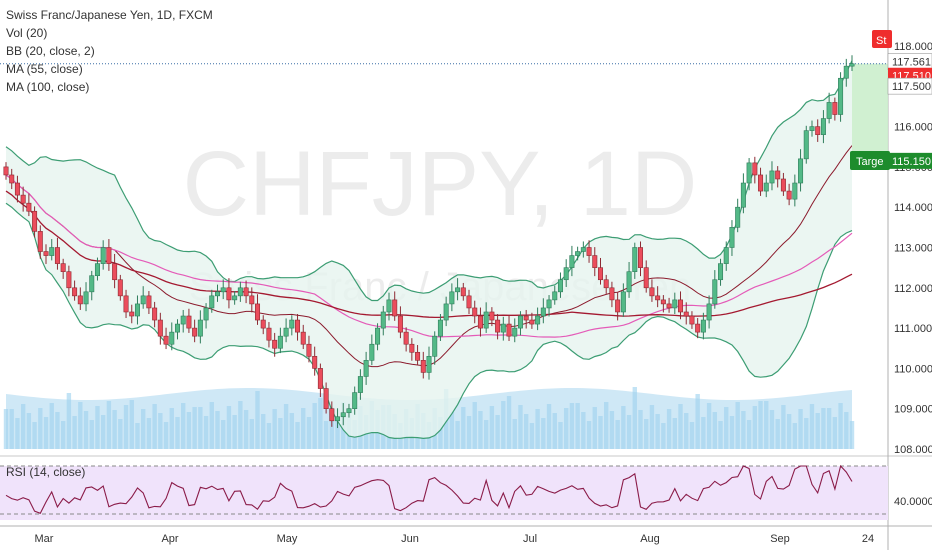 The width and height of the screenshot is (932, 550). Describe the element at coordinates (868, 539) in the screenshot. I see `time-tick-label: 24` at that location.